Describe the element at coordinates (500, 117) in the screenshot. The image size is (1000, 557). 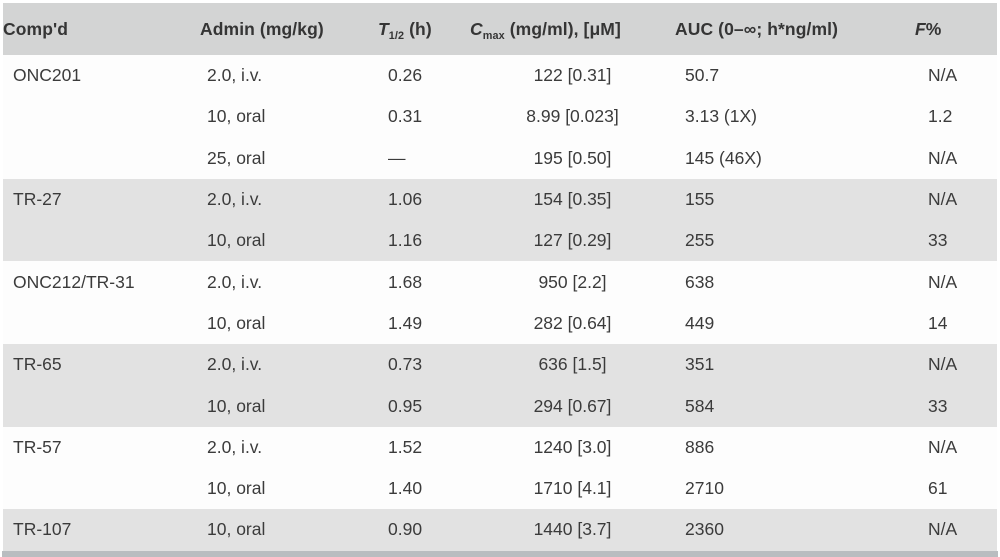
I see `table-row: 10, oral 0.31 8.99 [0.023] 3.13 (1X) 1.2` at that location.